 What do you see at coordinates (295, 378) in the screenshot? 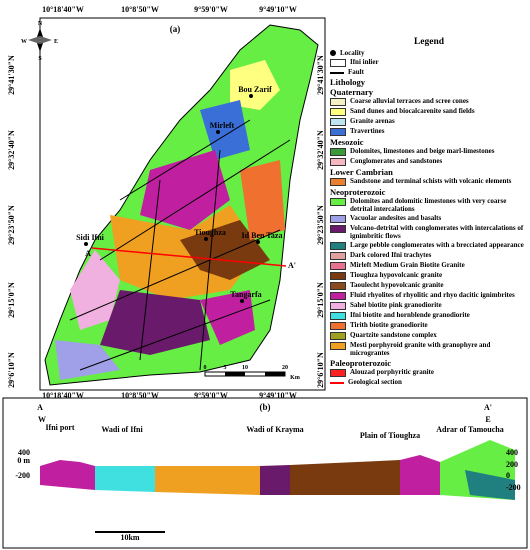
I see `scale-label: Km` at bounding box center [295, 378].